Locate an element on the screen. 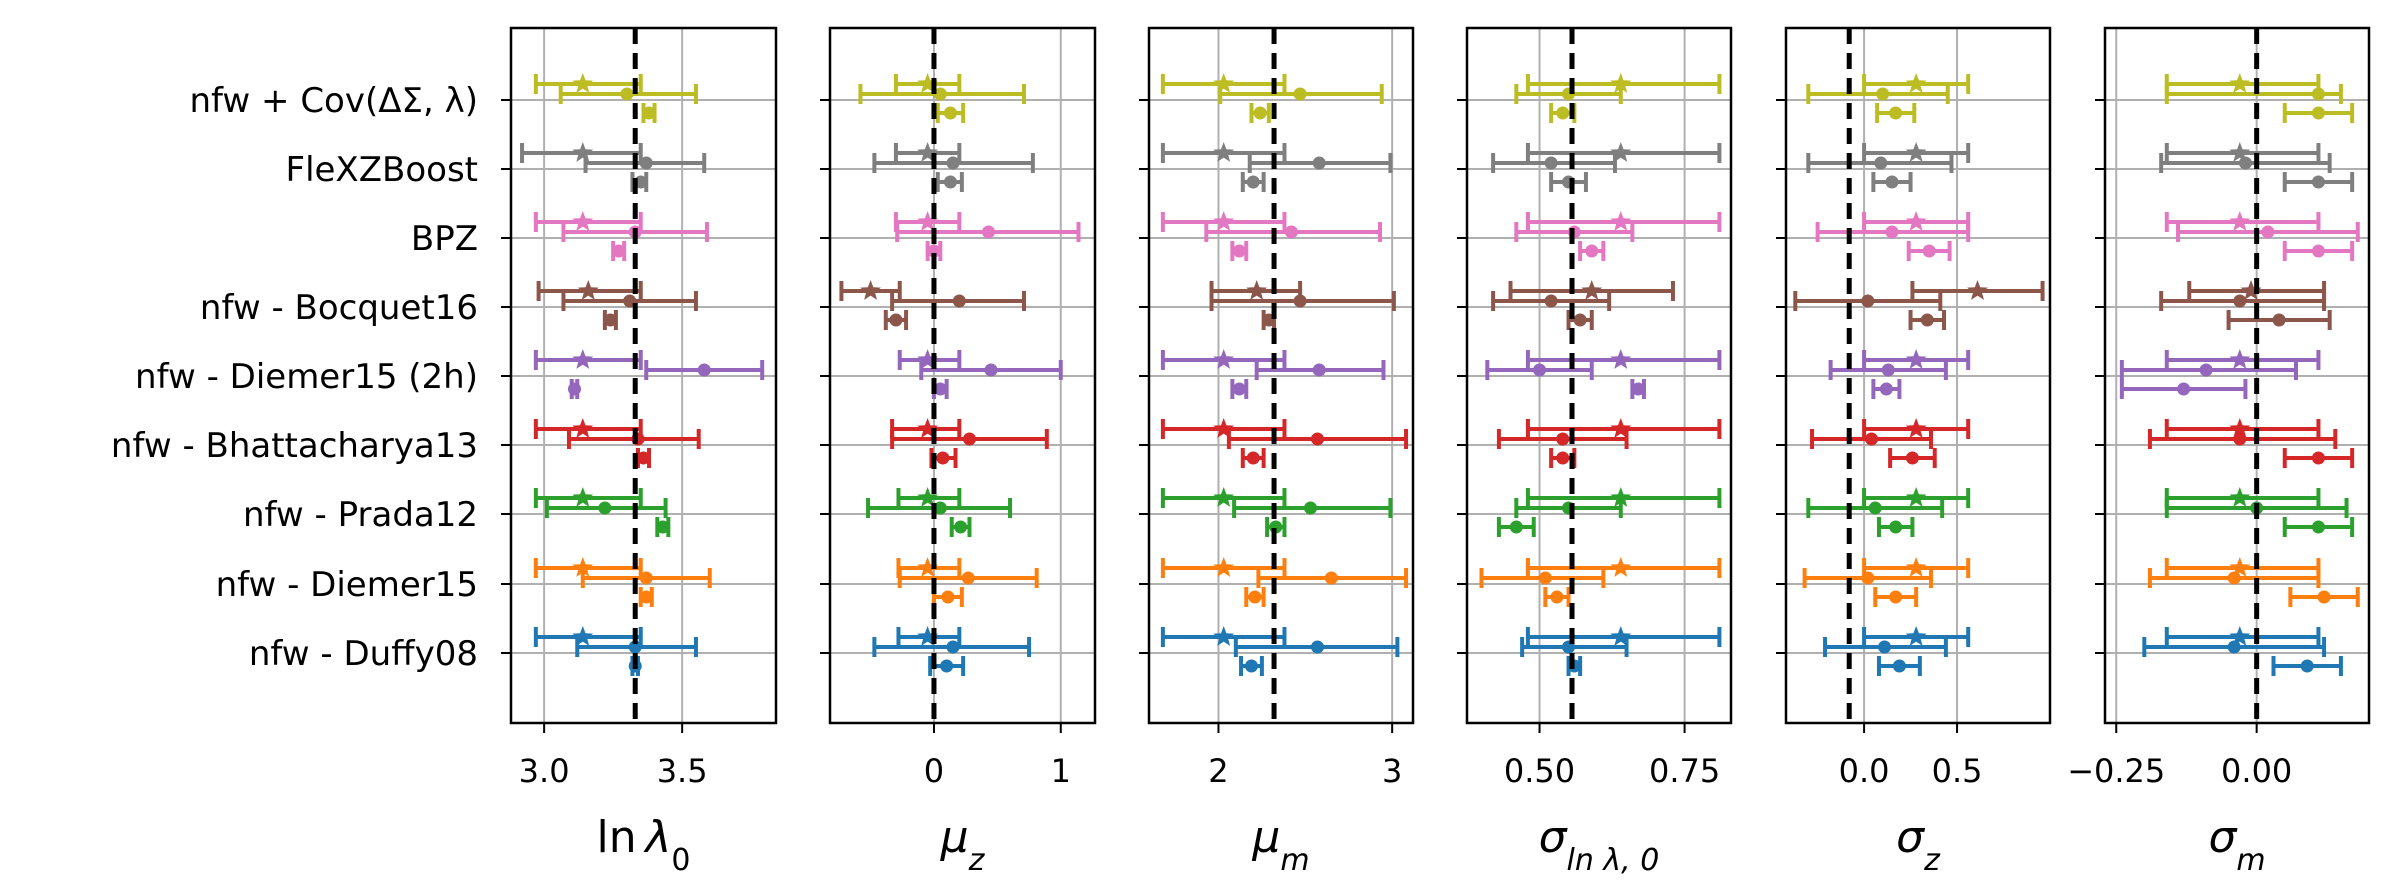 The height and width of the screenshot is (889, 2399). row-label-nfw-bhattacharya13: nfw - Bhattacharya13 is located at coordinates (294, 446).